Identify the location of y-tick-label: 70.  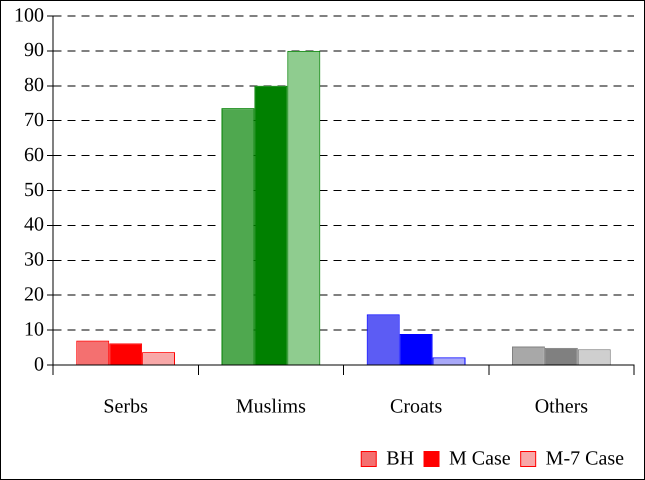
(34, 119).